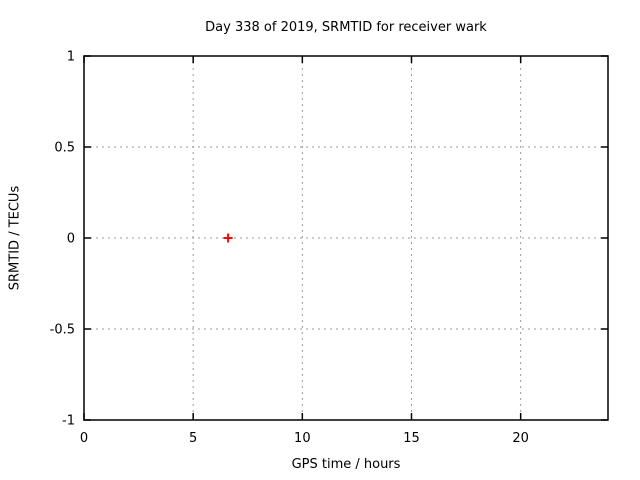 This screenshot has width=640, height=480. I want to click on y-tick-label: -0.5, so click(62, 330).